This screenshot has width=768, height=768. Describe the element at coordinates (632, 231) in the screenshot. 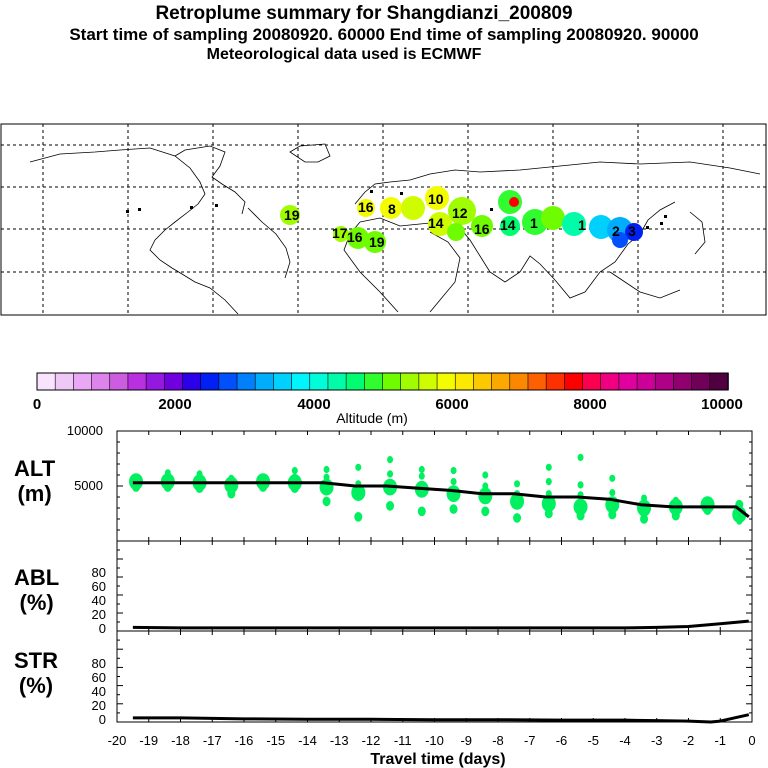

I see `plume-label: 3` at that location.